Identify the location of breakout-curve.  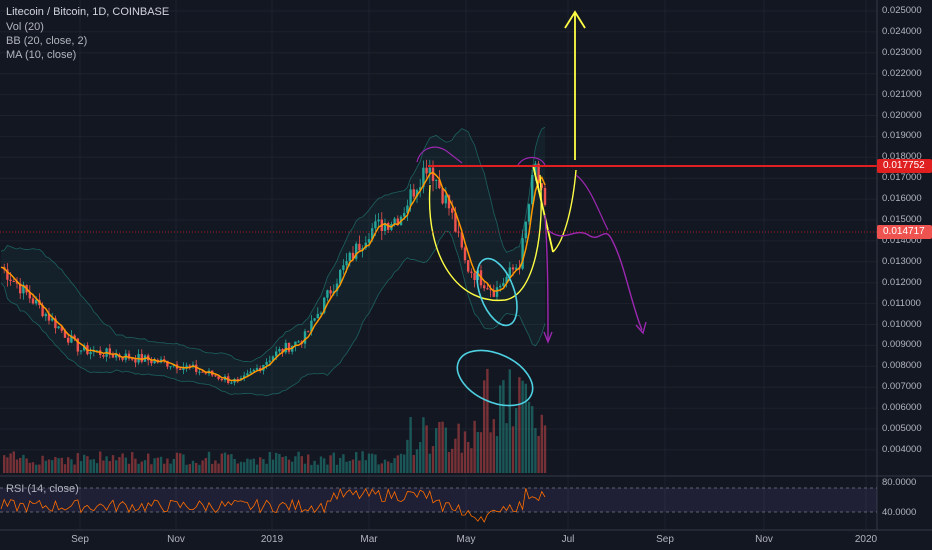
(564, 211).